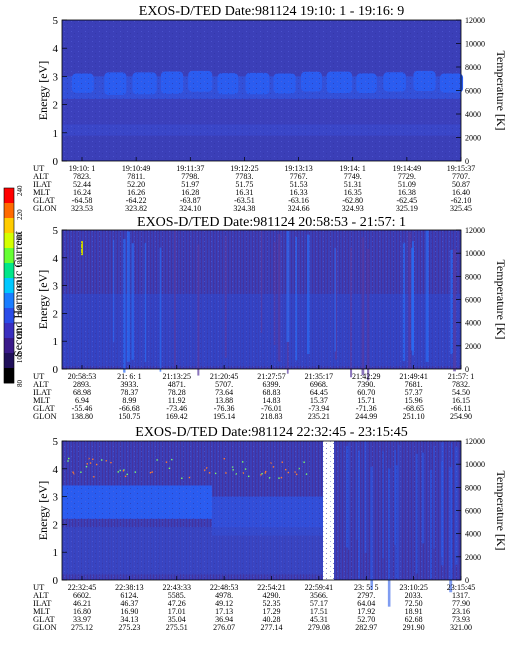 The image size is (505, 649). I want to click on orbit-cell: 169.42, so click(177, 416).